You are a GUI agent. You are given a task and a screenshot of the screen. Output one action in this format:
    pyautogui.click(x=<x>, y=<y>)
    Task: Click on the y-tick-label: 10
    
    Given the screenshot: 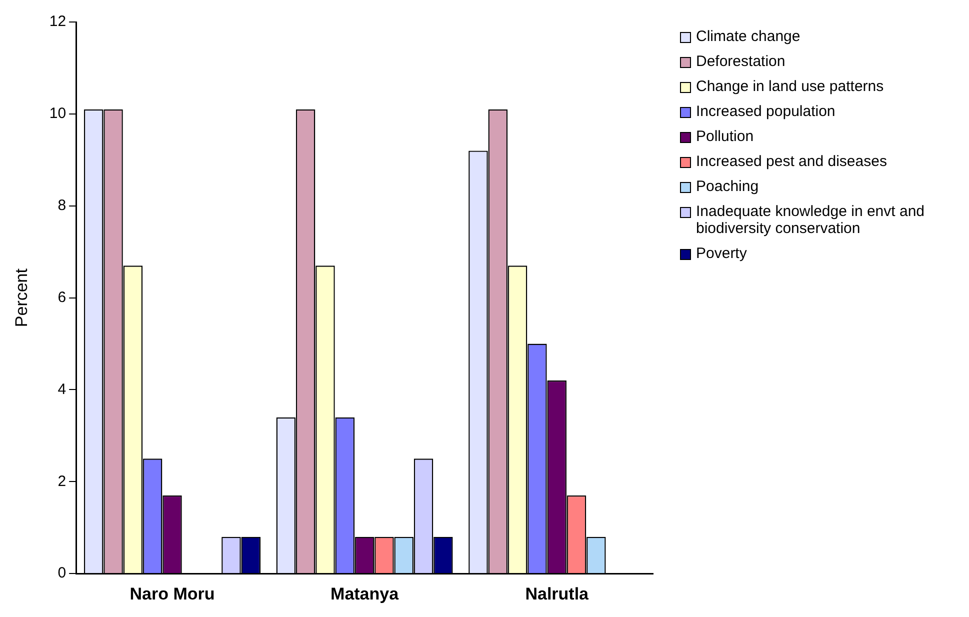 What is the action you would take?
    pyautogui.click(x=57, y=113)
    